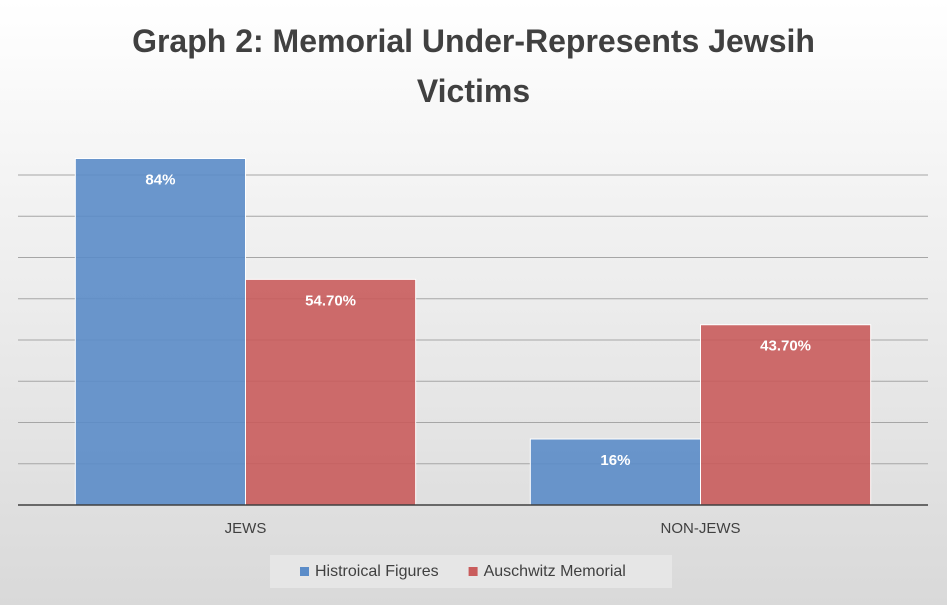 The width and height of the screenshot is (947, 605). Describe the element at coordinates (160, 179) in the screenshot. I see `data-label: 84%` at that location.